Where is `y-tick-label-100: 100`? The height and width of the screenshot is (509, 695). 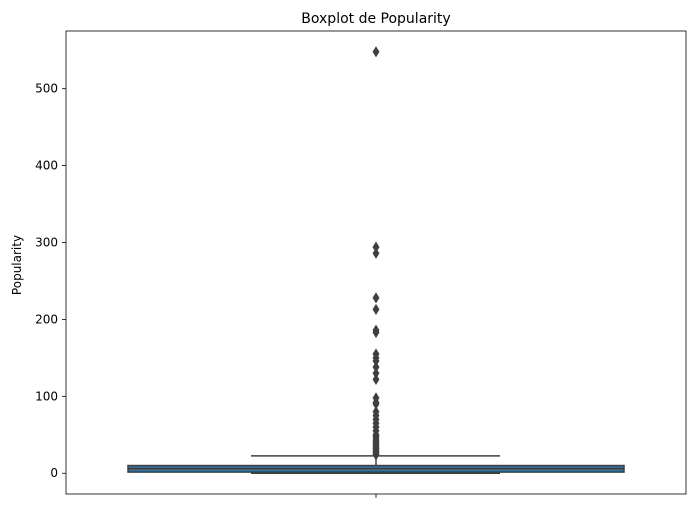 y-tick-label-100: 100 is located at coordinates (46, 396).